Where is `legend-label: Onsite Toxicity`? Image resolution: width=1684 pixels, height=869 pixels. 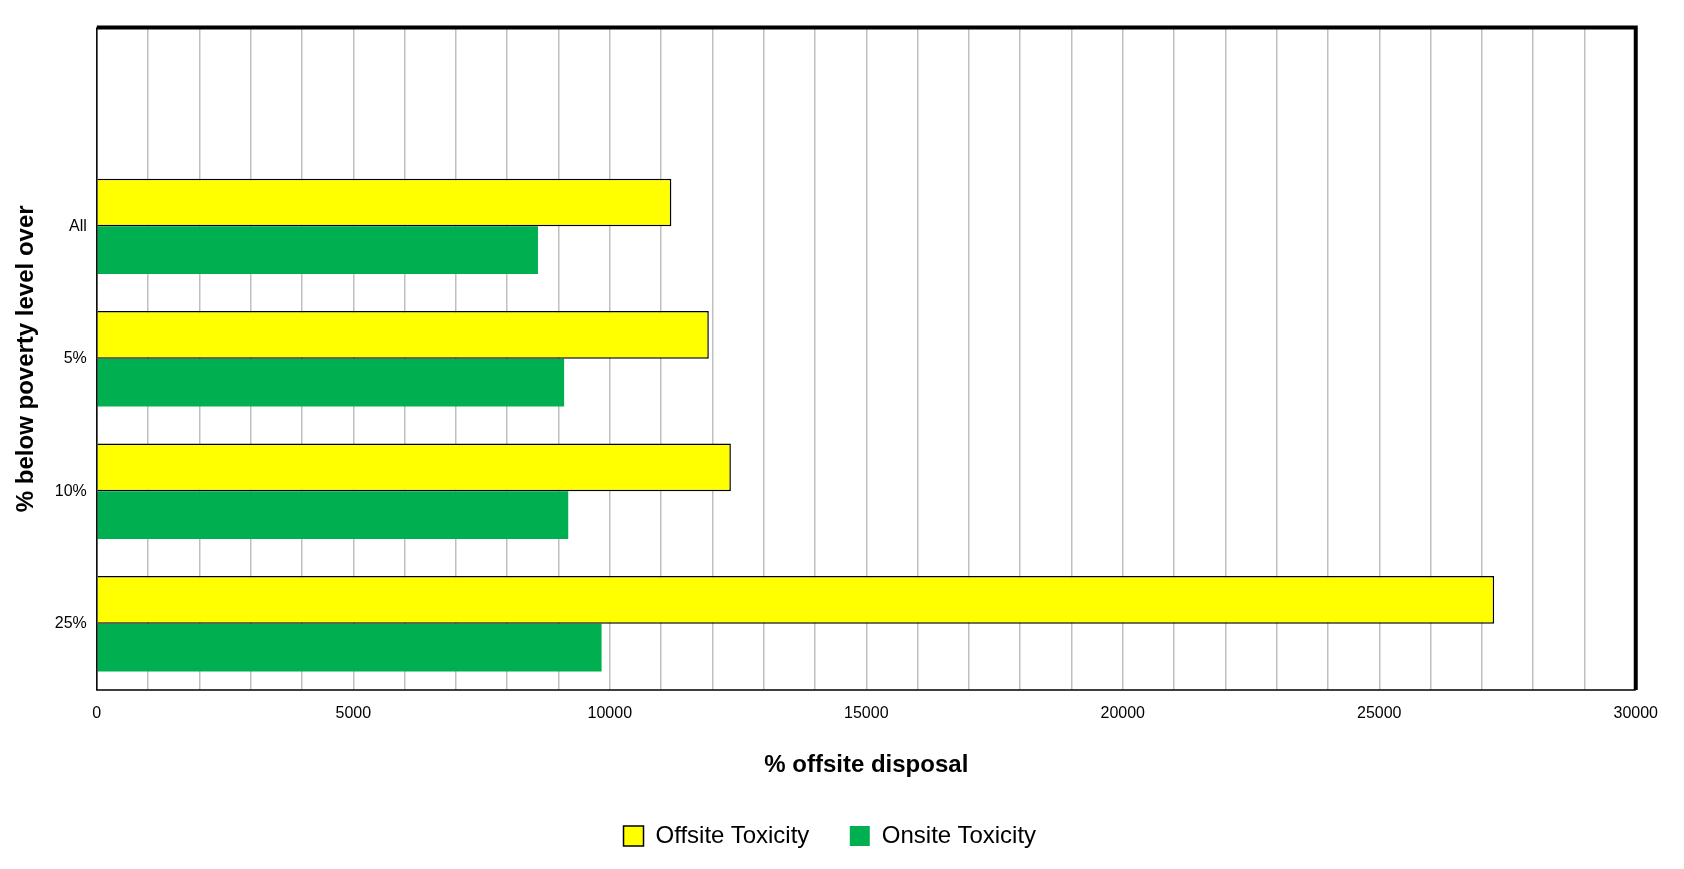
legend-label: Onsite Toxicity is located at coordinates (959, 834).